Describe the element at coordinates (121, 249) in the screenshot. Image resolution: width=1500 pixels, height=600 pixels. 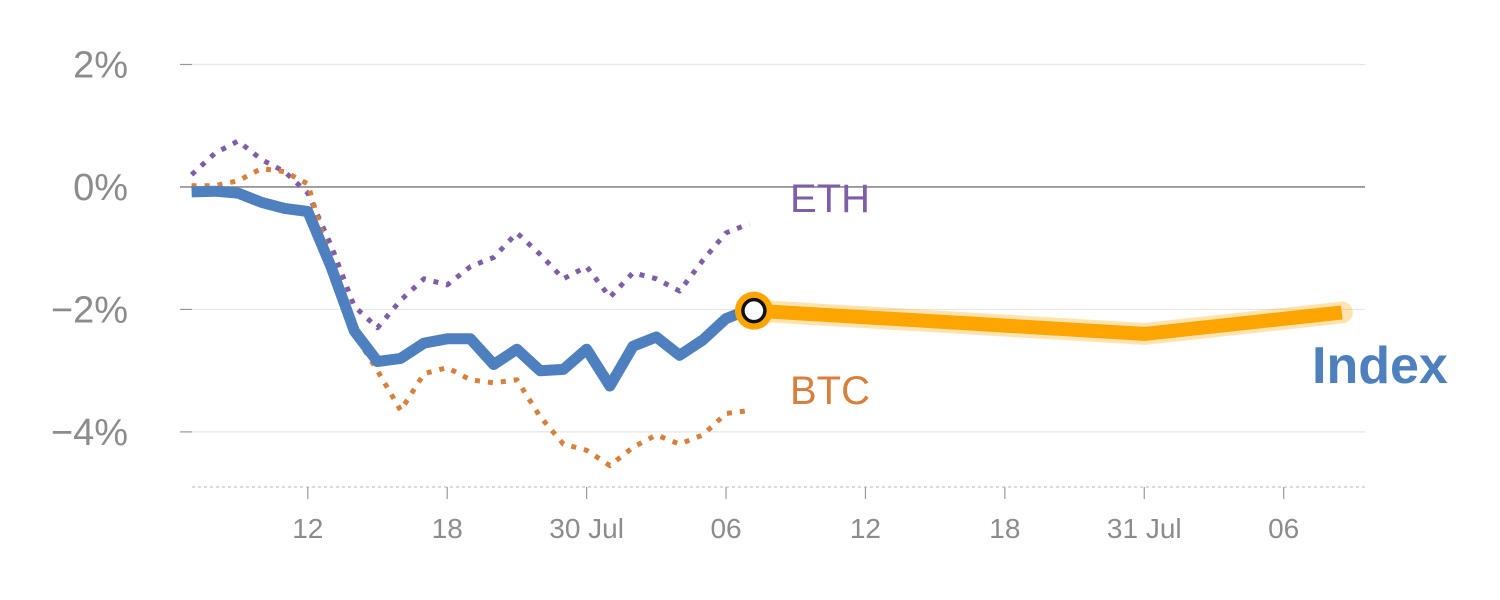
I see `y-axis: 2% 0% −2% −4%` at that location.